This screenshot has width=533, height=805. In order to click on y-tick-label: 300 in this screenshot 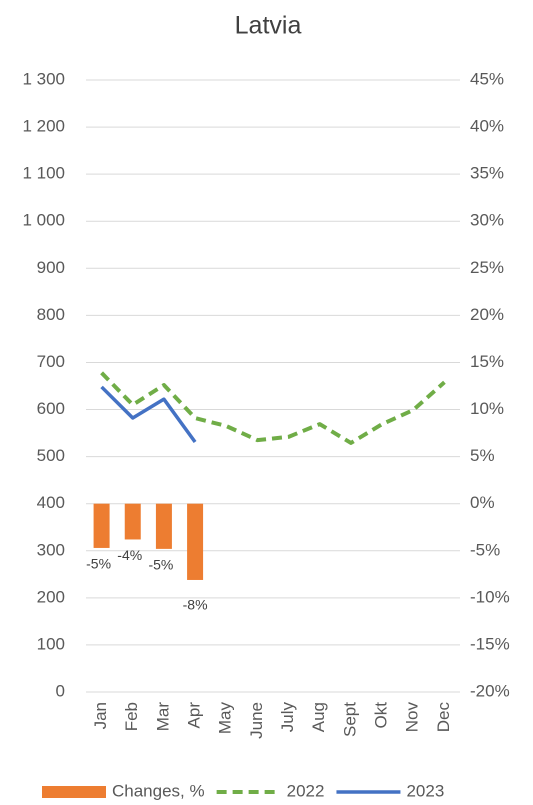, I will do `click(51, 549)`.